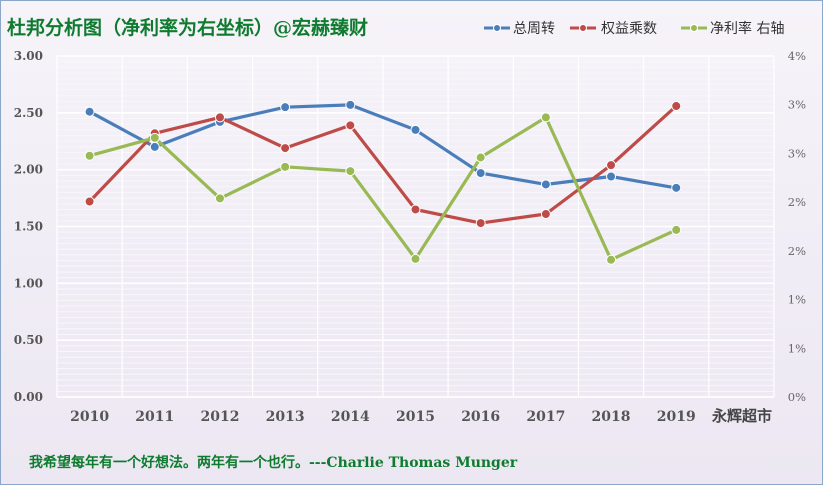 The height and width of the screenshot is (486, 823). I want to click on legend-item-equity-multiplier: 权益乘数, so click(613, 29).